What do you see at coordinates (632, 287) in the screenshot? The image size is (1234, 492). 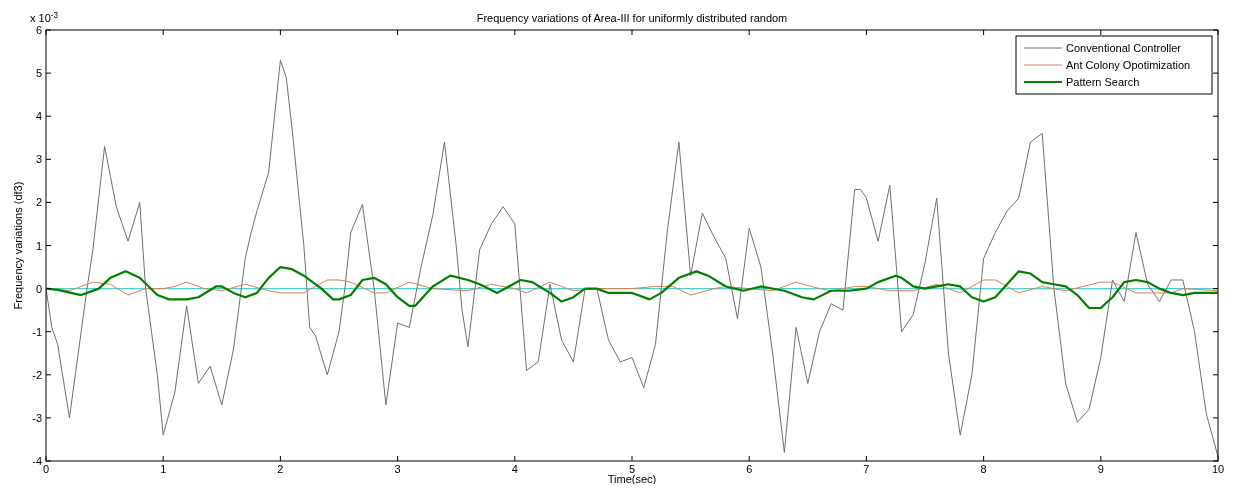 I see `line-series` at bounding box center [632, 287].